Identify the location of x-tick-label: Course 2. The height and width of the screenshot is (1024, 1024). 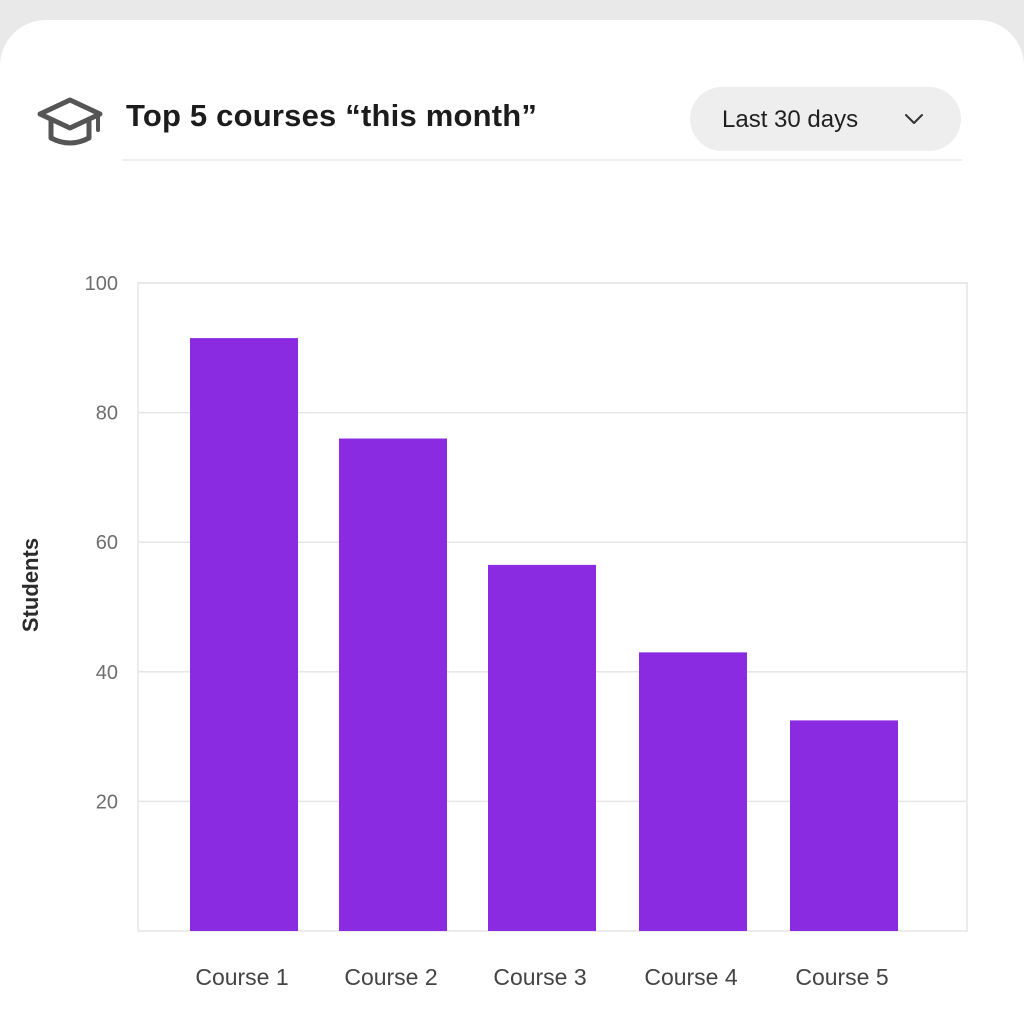
(390, 977).